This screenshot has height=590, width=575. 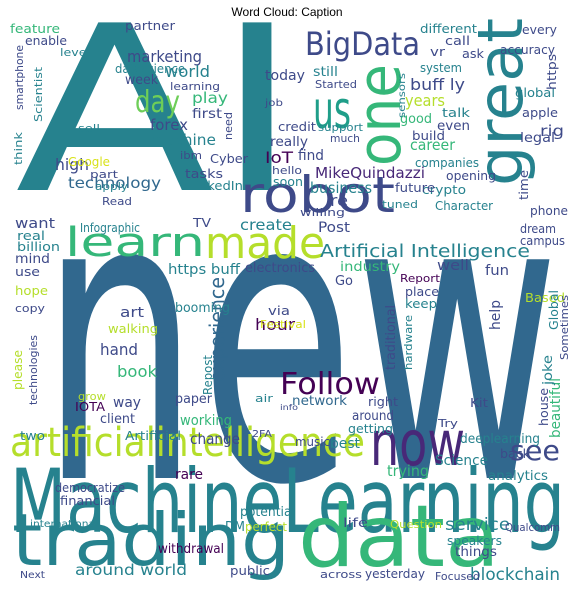 I want to click on word: via, so click(x=279, y=311).